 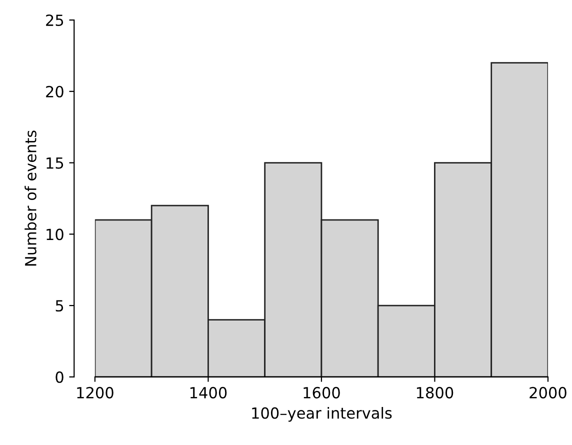 I want to click on y-tick-label: 5, so click(x=60, y=306).